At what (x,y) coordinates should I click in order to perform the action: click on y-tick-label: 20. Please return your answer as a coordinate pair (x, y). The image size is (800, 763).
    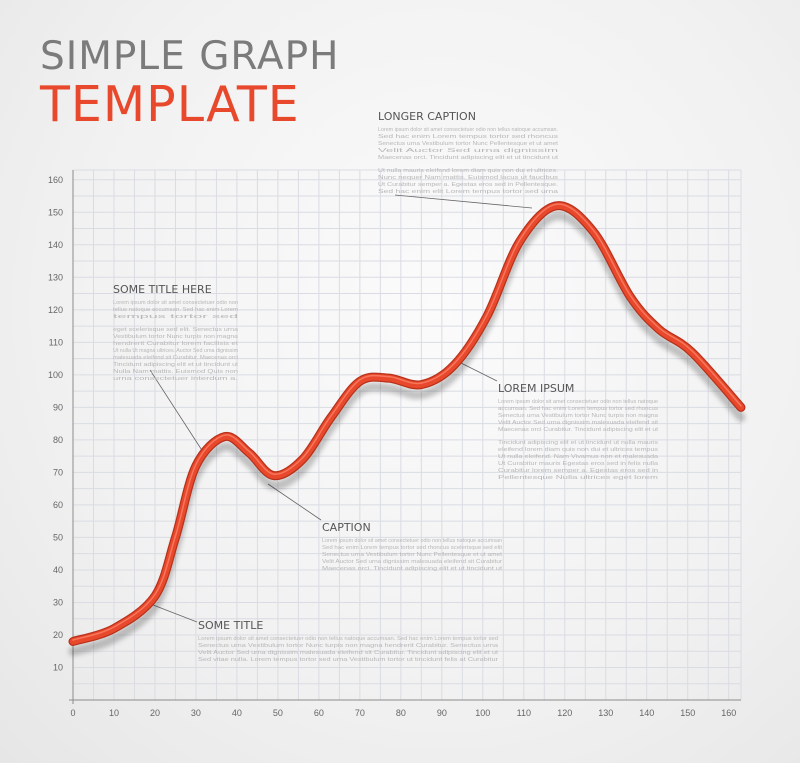
    Looking at the image, I should click on (58, 635).